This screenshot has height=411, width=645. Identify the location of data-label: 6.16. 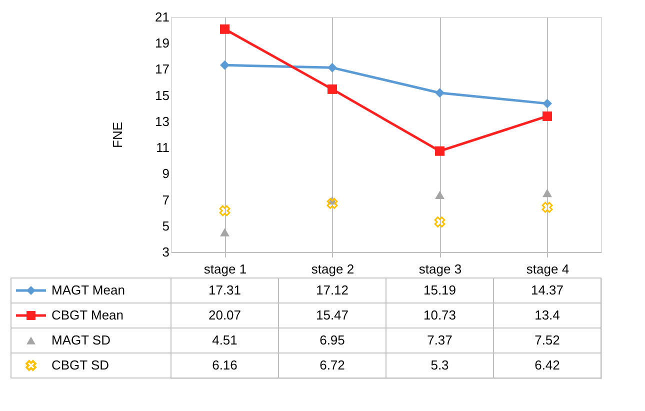
(225, 365).